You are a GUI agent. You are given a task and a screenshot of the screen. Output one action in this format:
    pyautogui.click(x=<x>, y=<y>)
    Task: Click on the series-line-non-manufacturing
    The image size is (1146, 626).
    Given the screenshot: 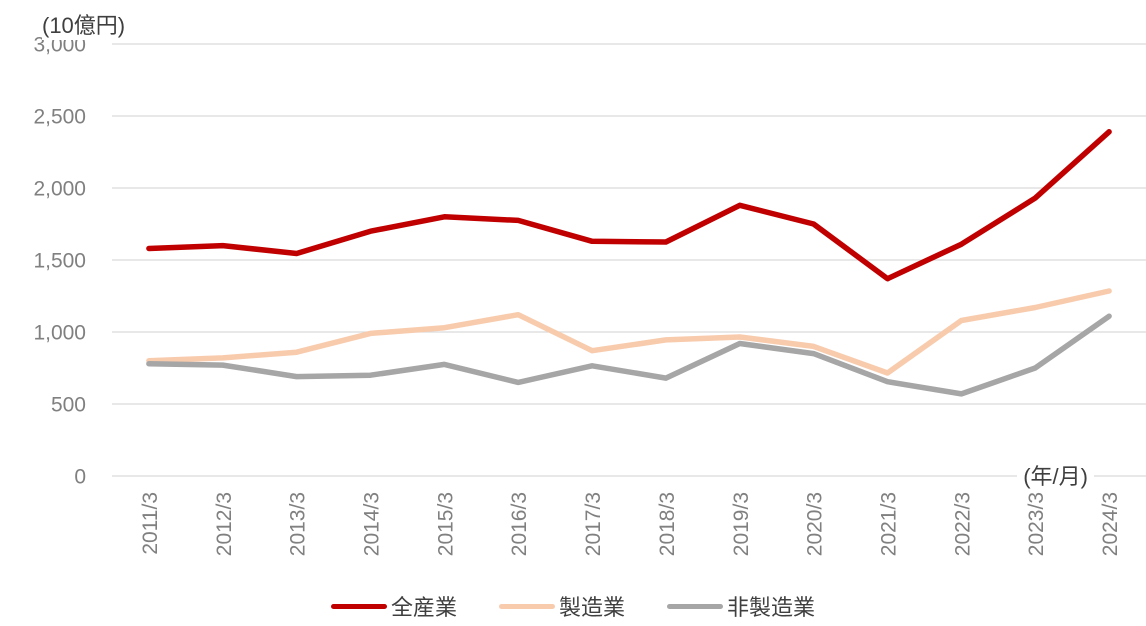 What is the action you would take?
    pyautogui.click(x=629, y=355)
    